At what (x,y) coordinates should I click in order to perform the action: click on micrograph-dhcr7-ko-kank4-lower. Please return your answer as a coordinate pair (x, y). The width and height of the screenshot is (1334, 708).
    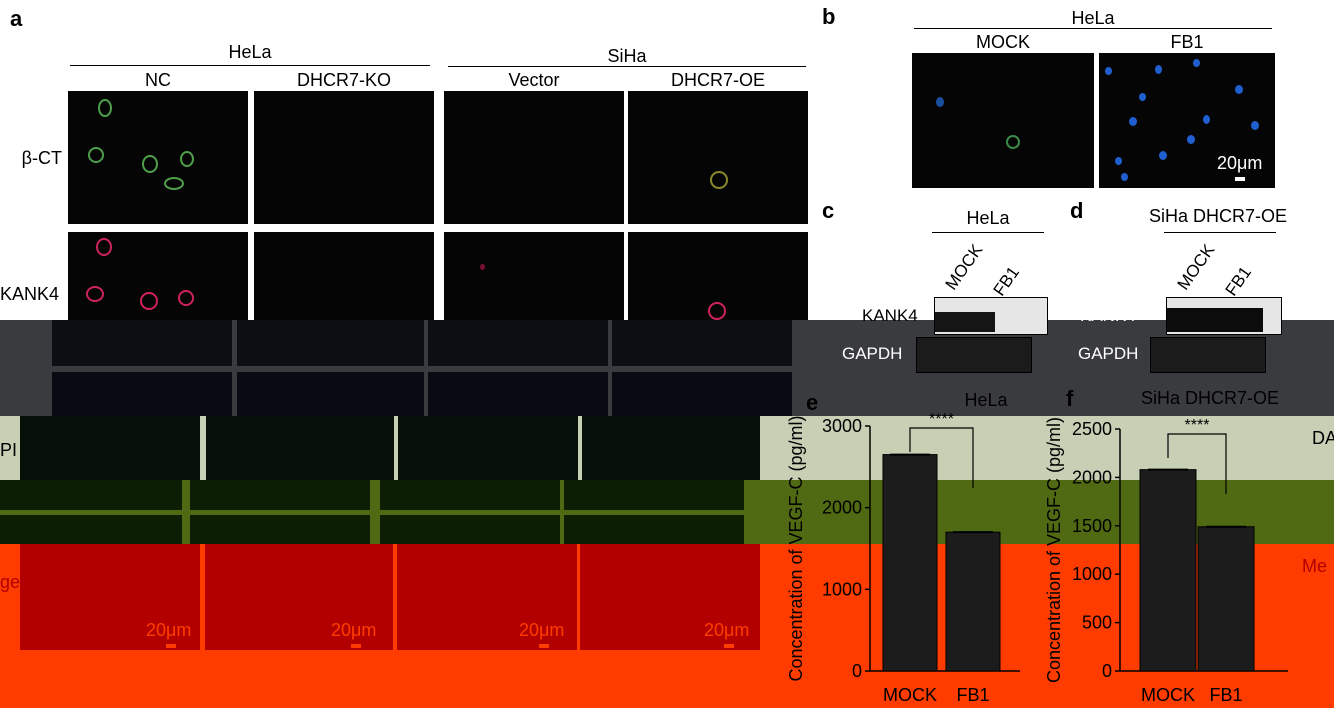
    Looking at the image, I should click on (330, 343).